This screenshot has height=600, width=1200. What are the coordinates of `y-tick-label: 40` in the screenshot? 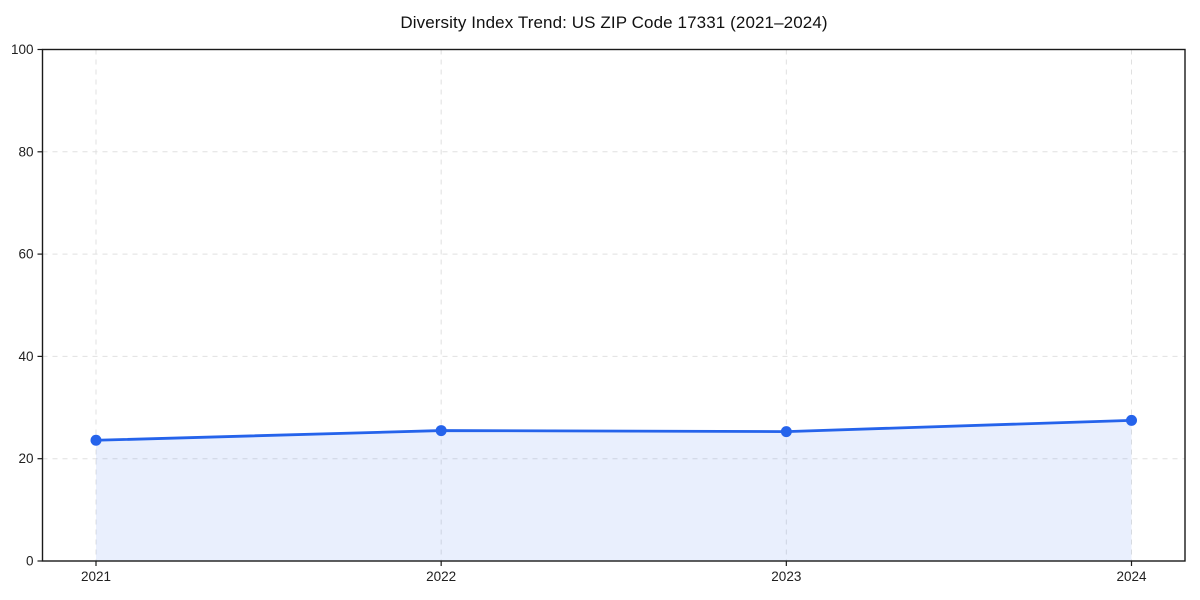 It's located at (25, 356).